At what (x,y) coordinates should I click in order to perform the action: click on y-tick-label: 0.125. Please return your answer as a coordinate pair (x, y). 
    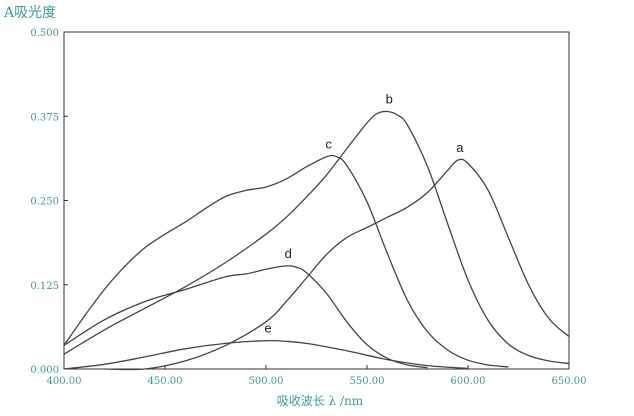
    Looking at the image, I should click on (44, 286).